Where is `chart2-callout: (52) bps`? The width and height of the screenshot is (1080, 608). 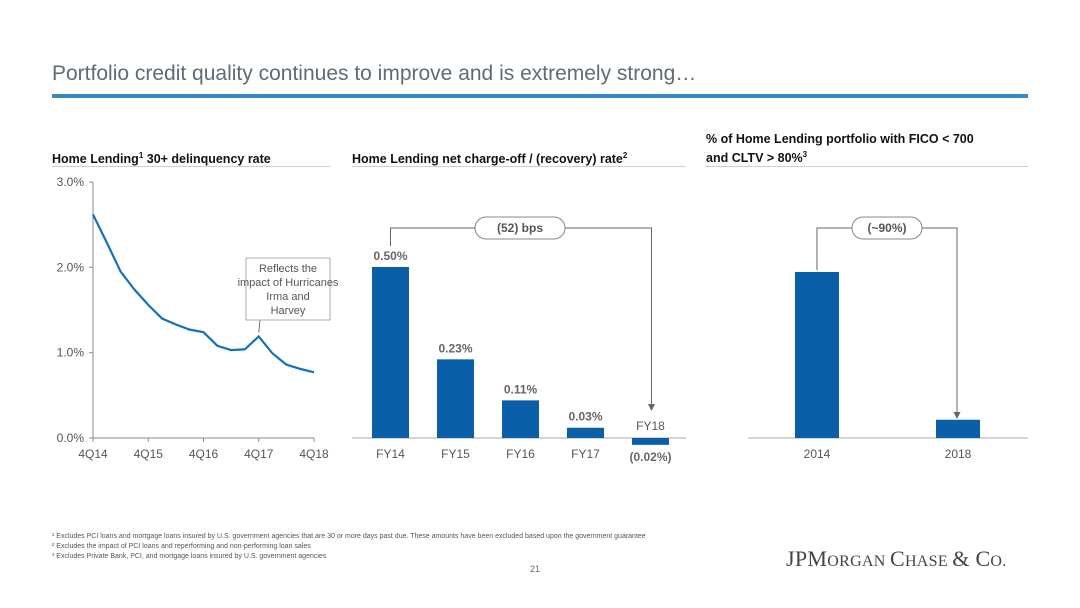
chart2-callout: (52) bps is located at coordinates (522, 313).